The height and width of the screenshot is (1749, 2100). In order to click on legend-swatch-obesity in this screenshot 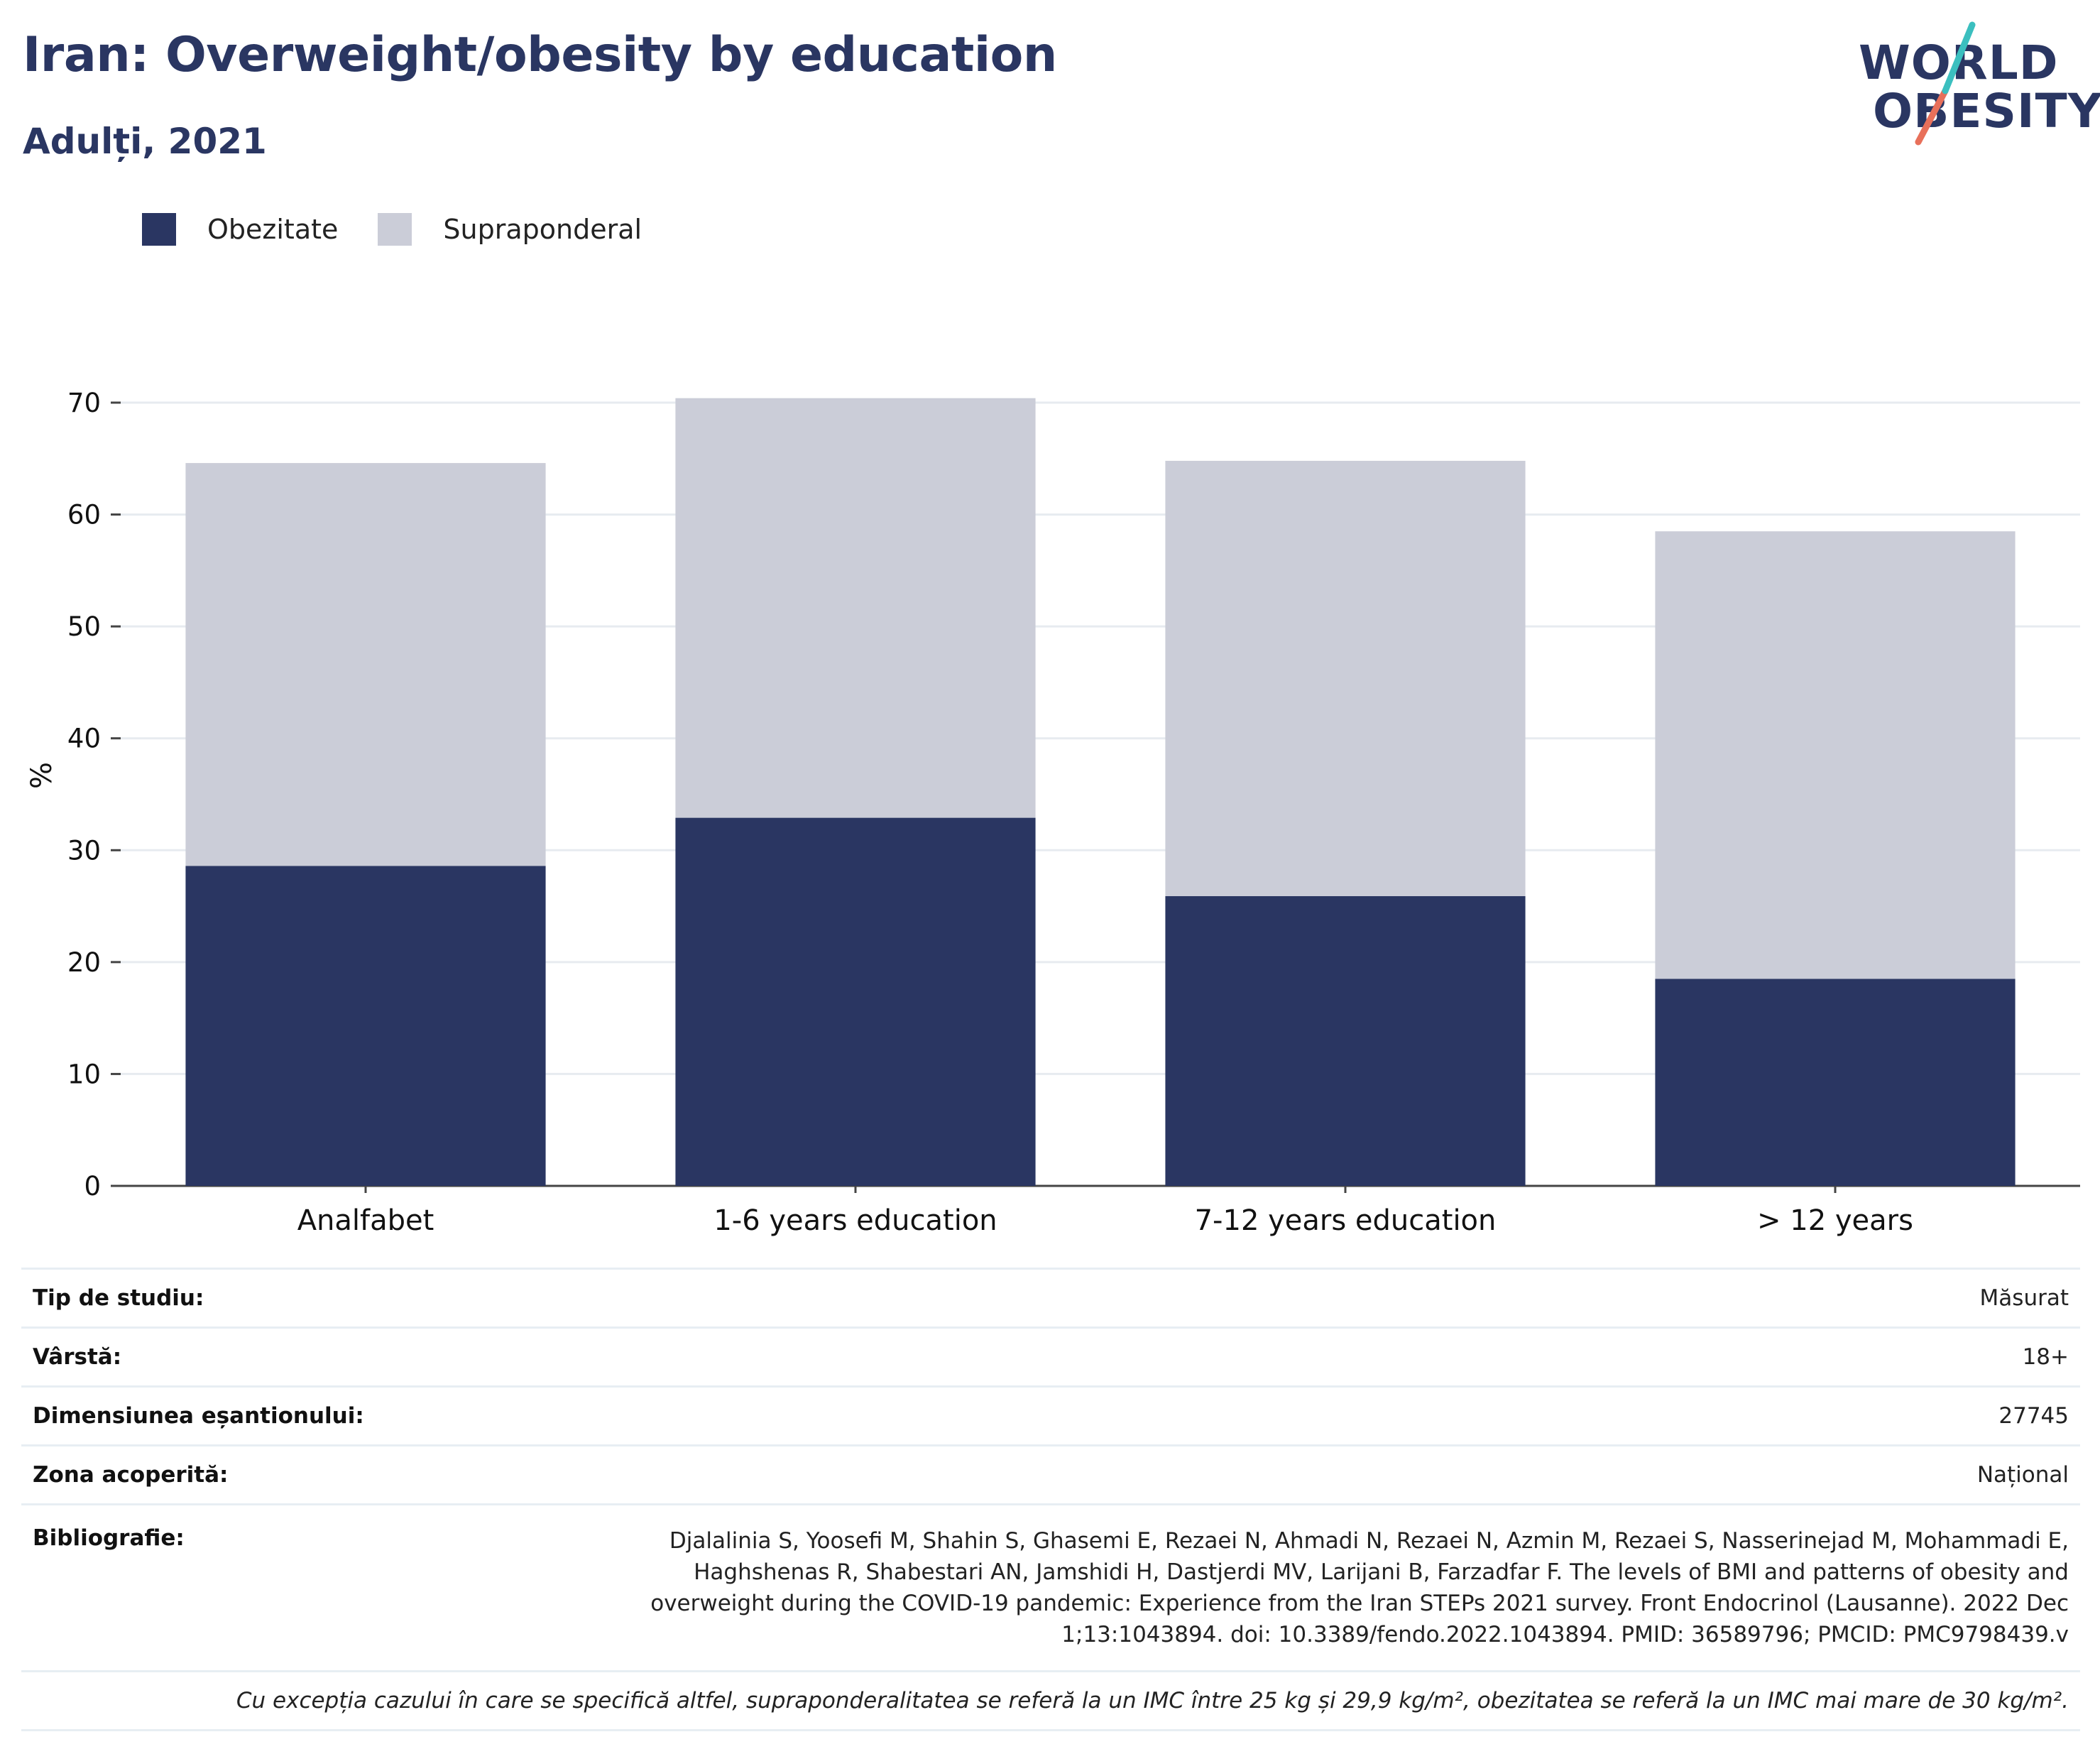, I will do `click(159, 229)`.